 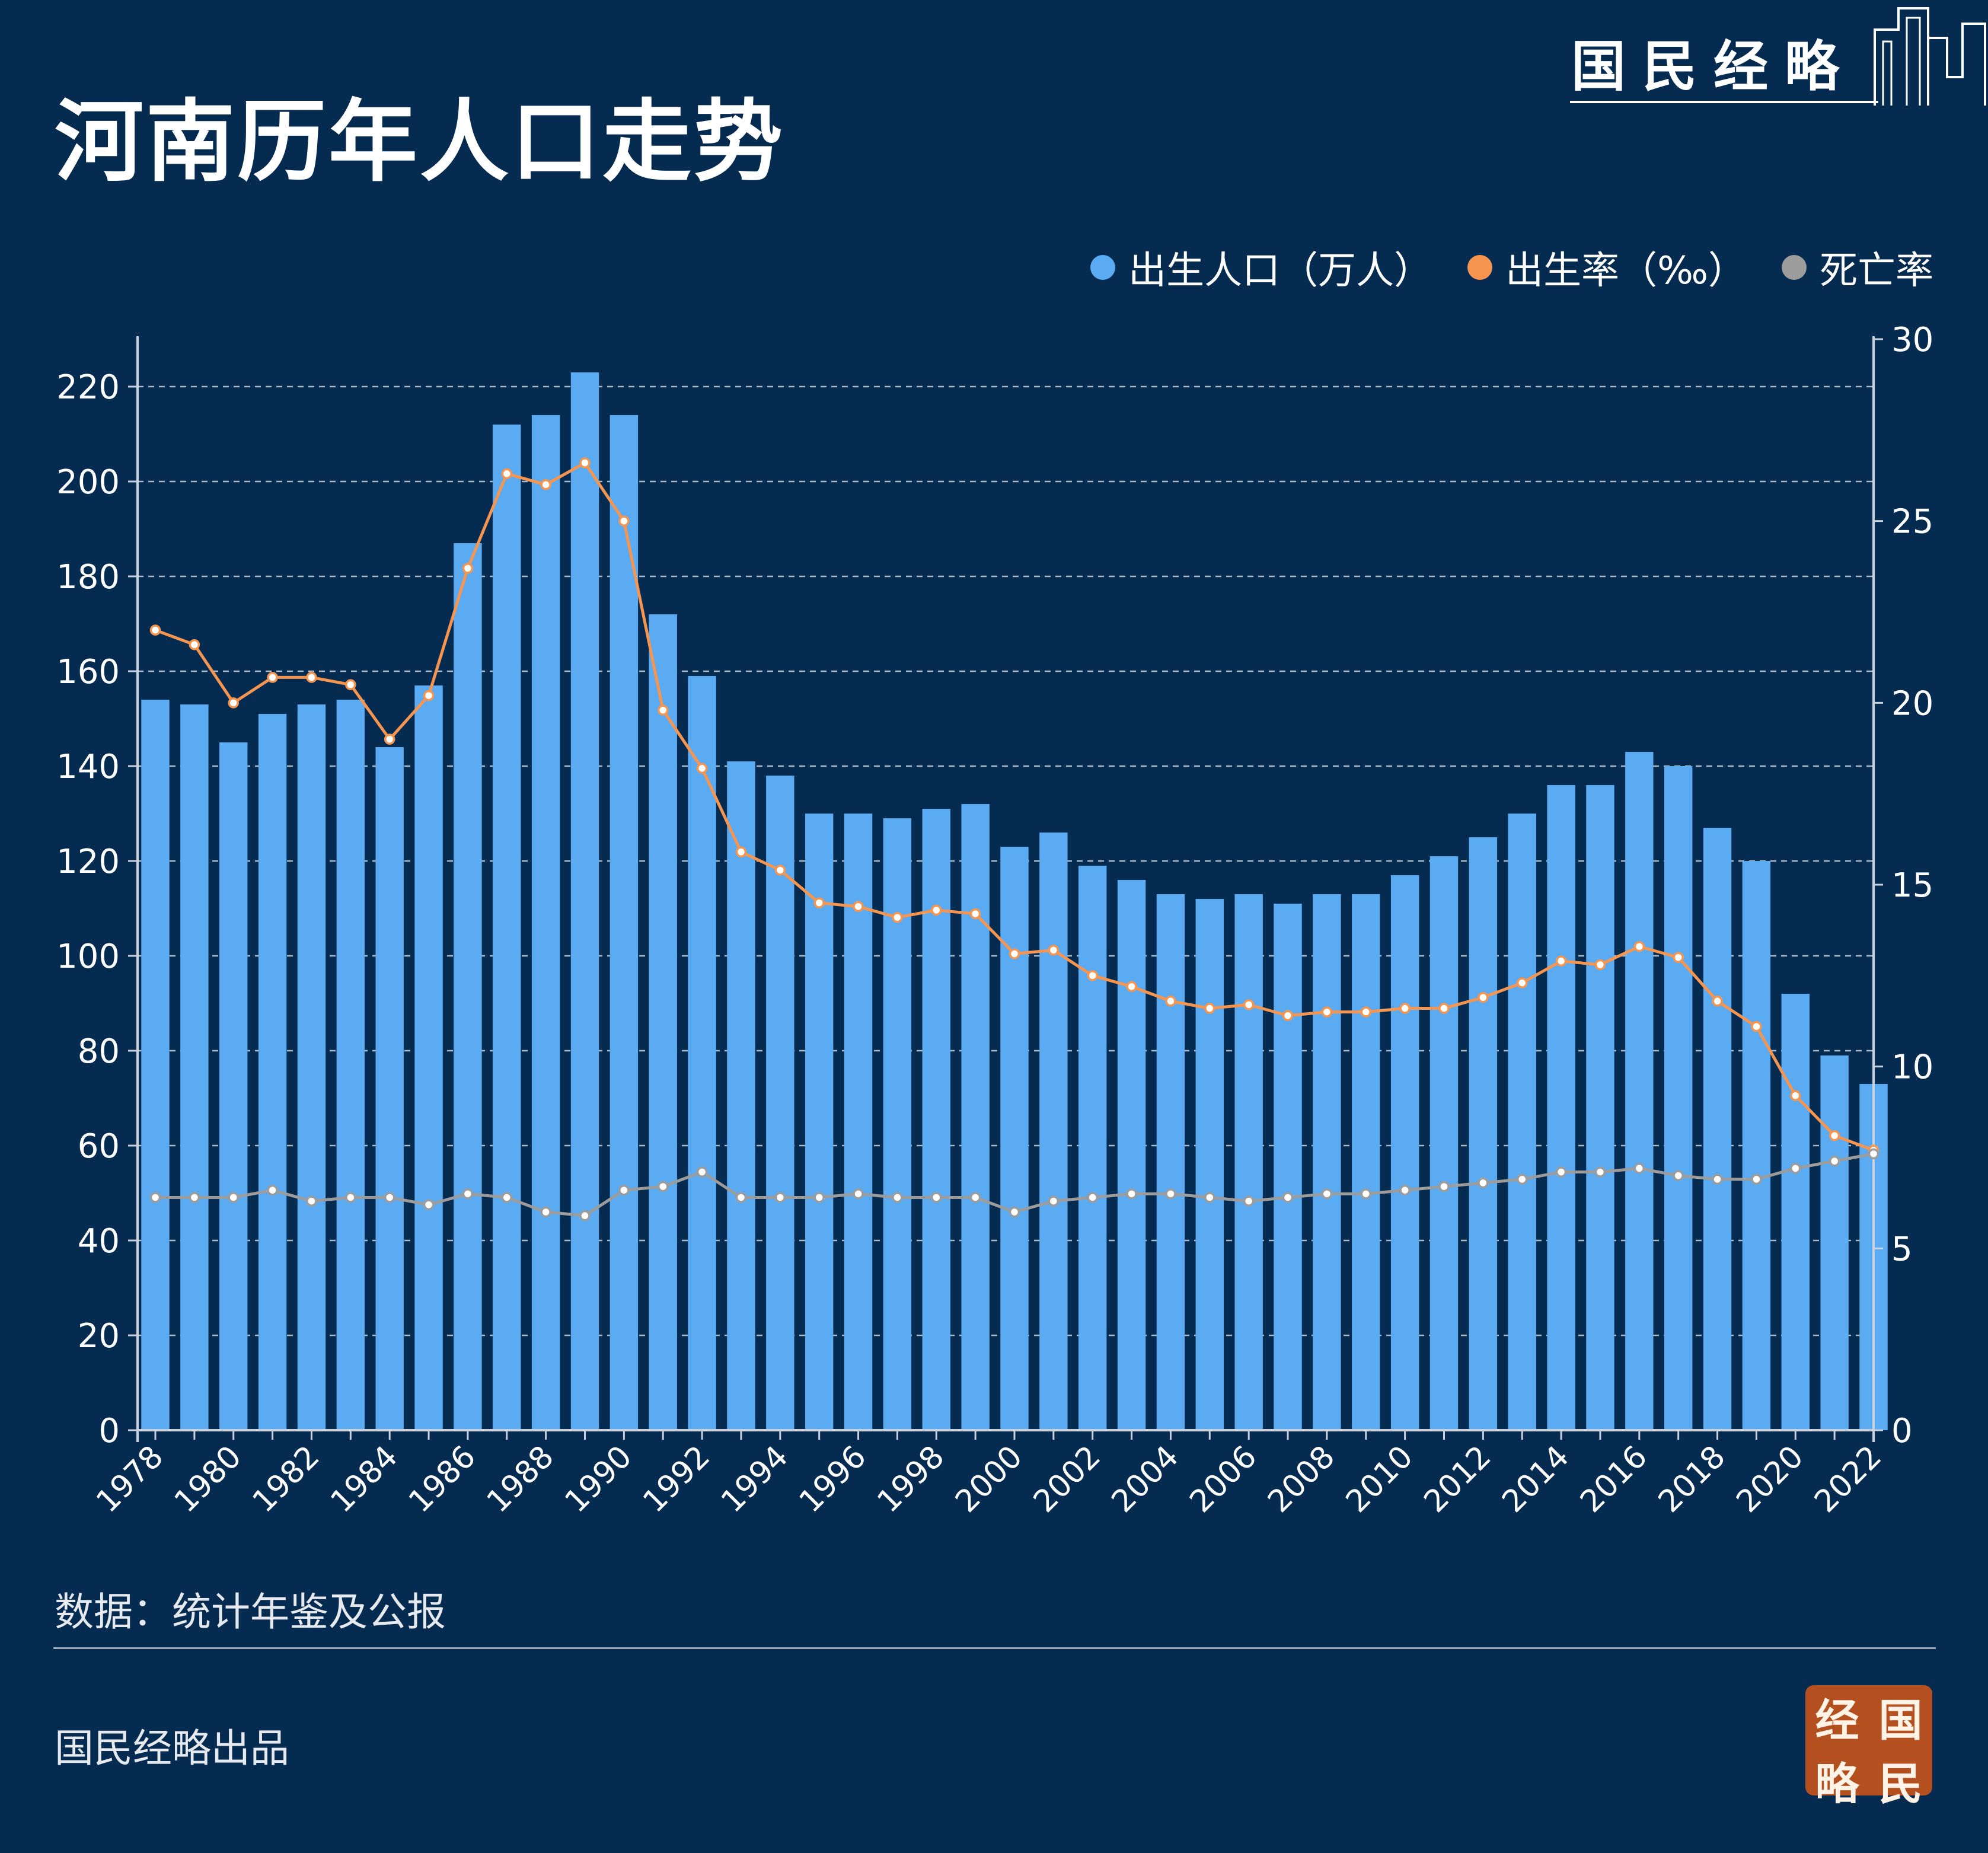 I want to click on legend-label-birth-rate: 出生率（‰）, so click(x=1626, y=271).